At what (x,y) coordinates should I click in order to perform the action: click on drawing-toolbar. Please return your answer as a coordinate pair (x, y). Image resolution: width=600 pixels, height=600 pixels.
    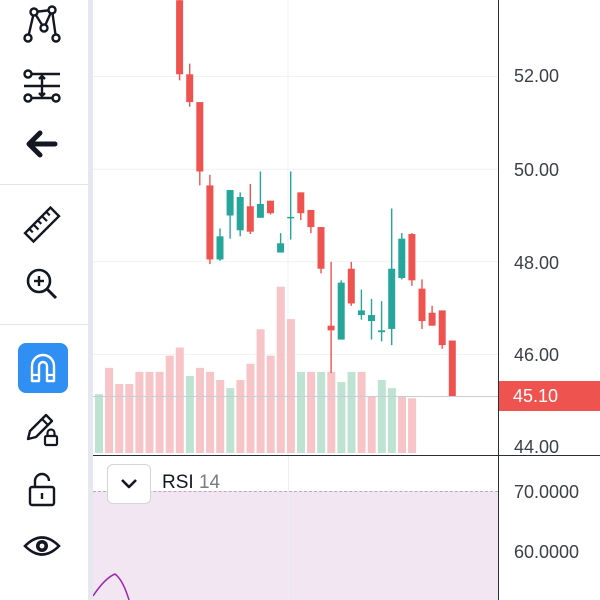
    Looking at the image, I should click on (44, 300).